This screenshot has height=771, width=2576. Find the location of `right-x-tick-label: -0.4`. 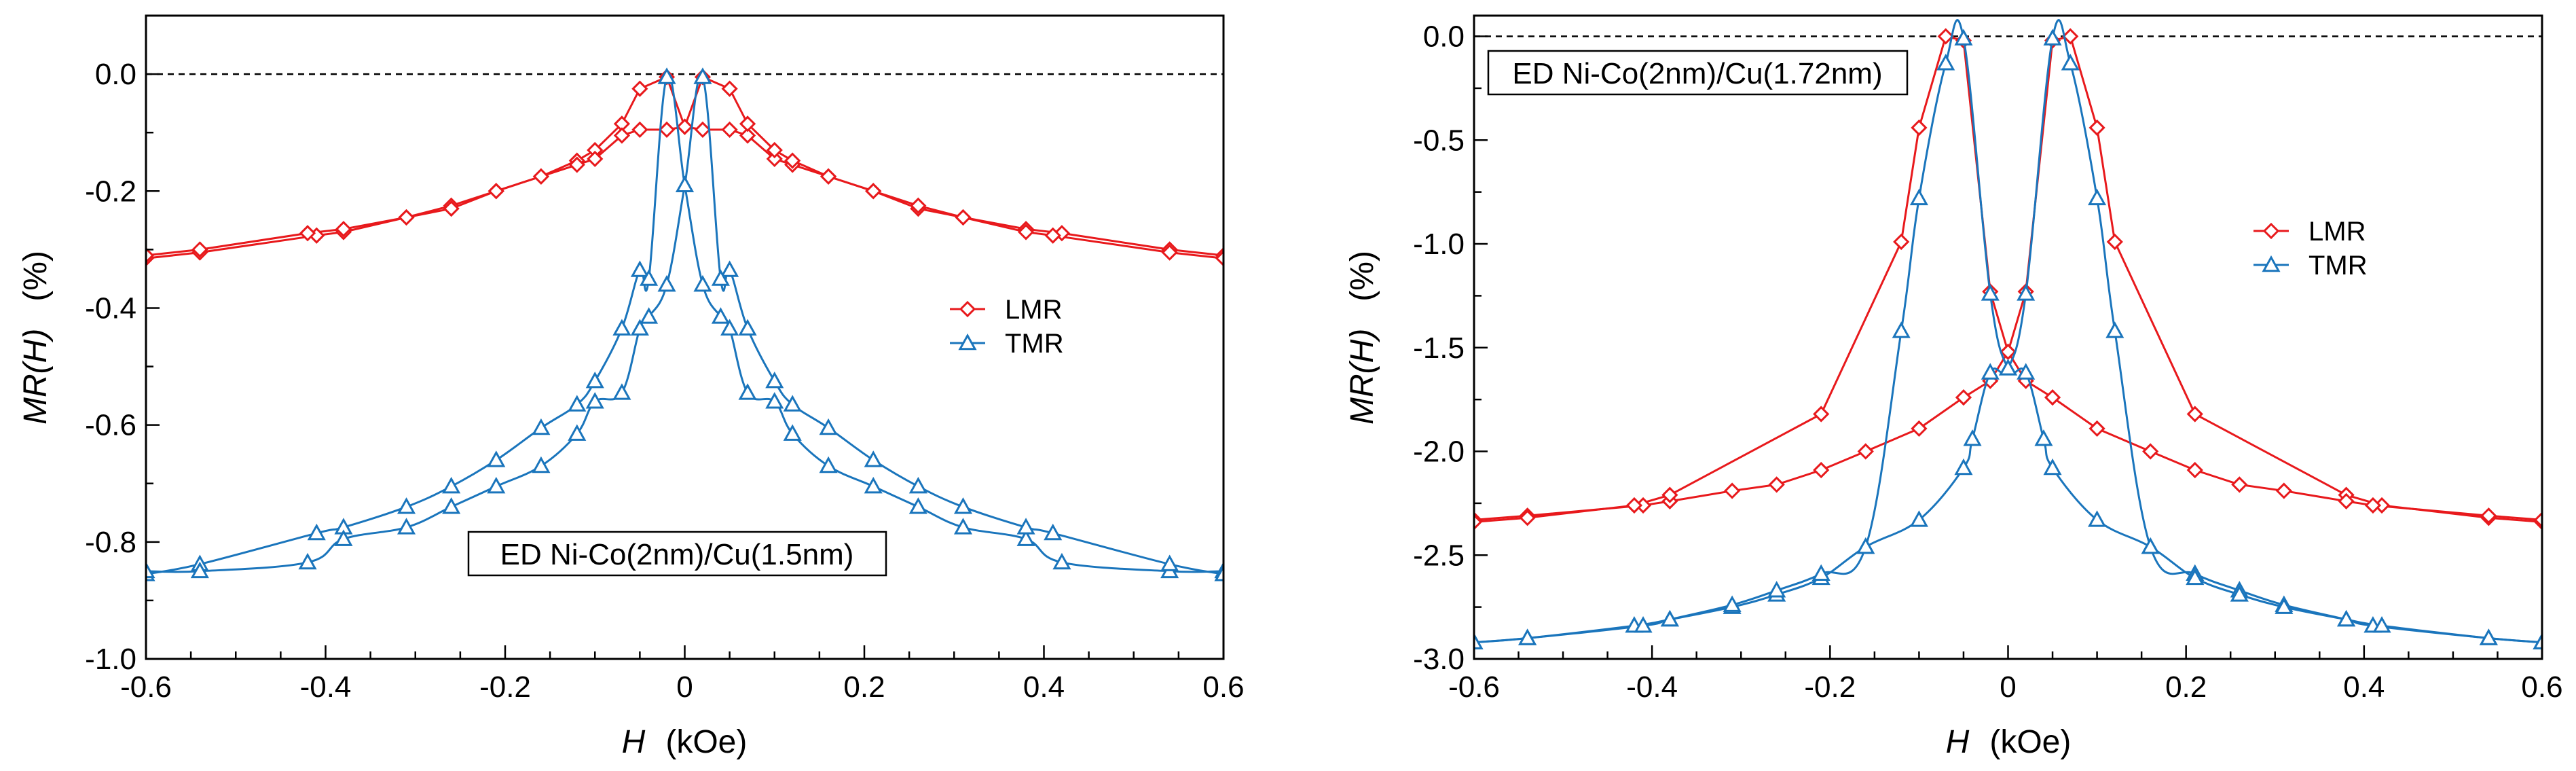

right-x-tick-label: -0.4 is located at coordinates (1652, 687).